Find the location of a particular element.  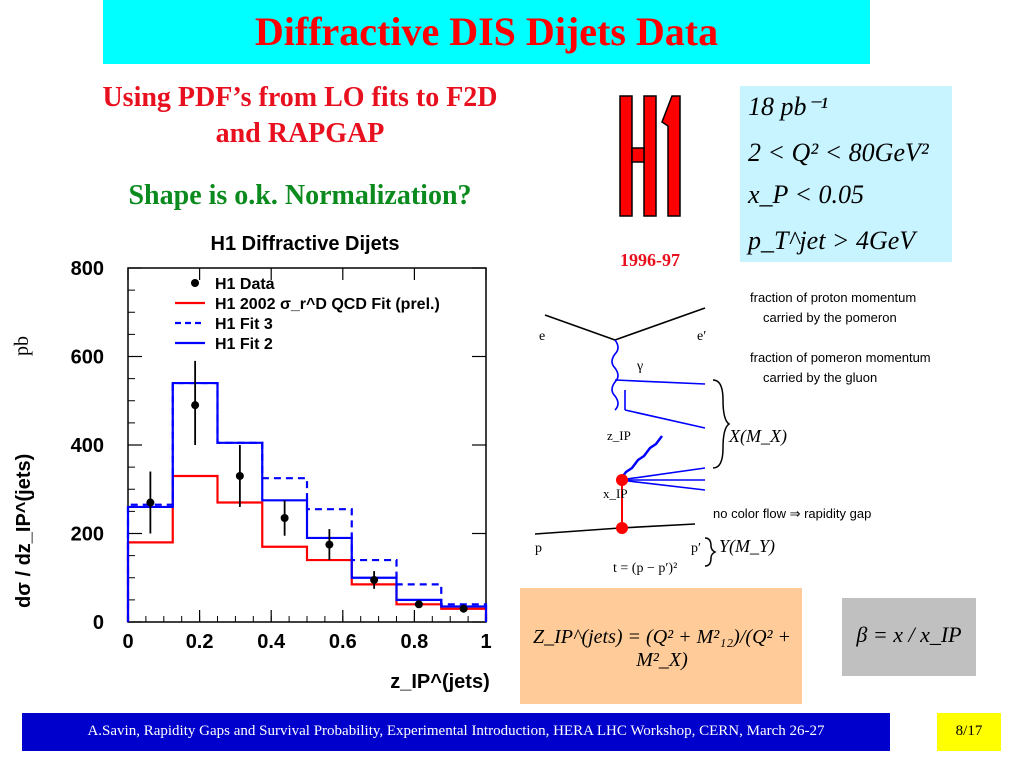

y-tick-label: 200 is located at coordinates (87, 535).